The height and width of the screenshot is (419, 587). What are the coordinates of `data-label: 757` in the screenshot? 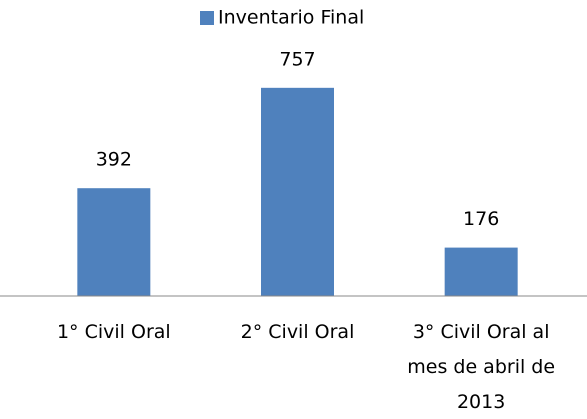 It's located at (297, 59).